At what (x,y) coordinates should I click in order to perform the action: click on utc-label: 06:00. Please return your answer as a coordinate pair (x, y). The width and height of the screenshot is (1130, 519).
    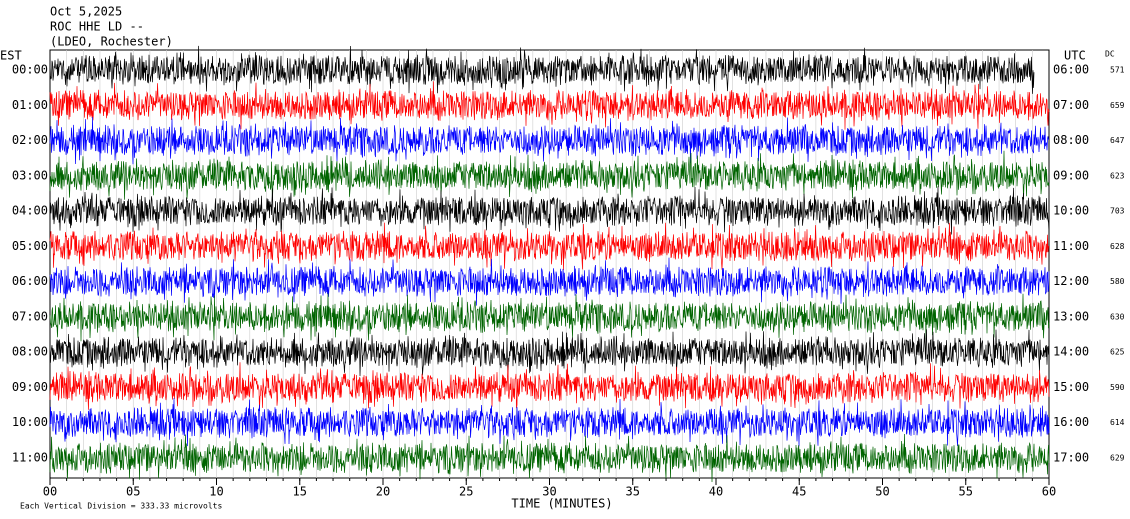
    Looking at the image, I should click on (1071, 70).